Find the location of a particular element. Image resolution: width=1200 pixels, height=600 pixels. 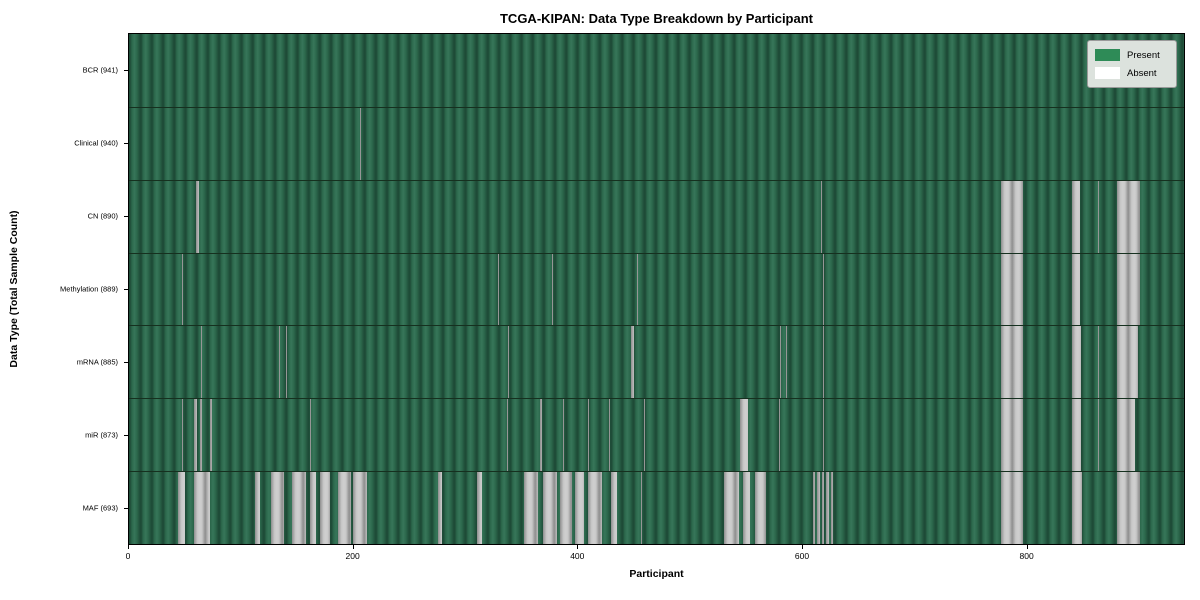

y-tick-label: mRNA (885) is located at coordinates (97, 362).